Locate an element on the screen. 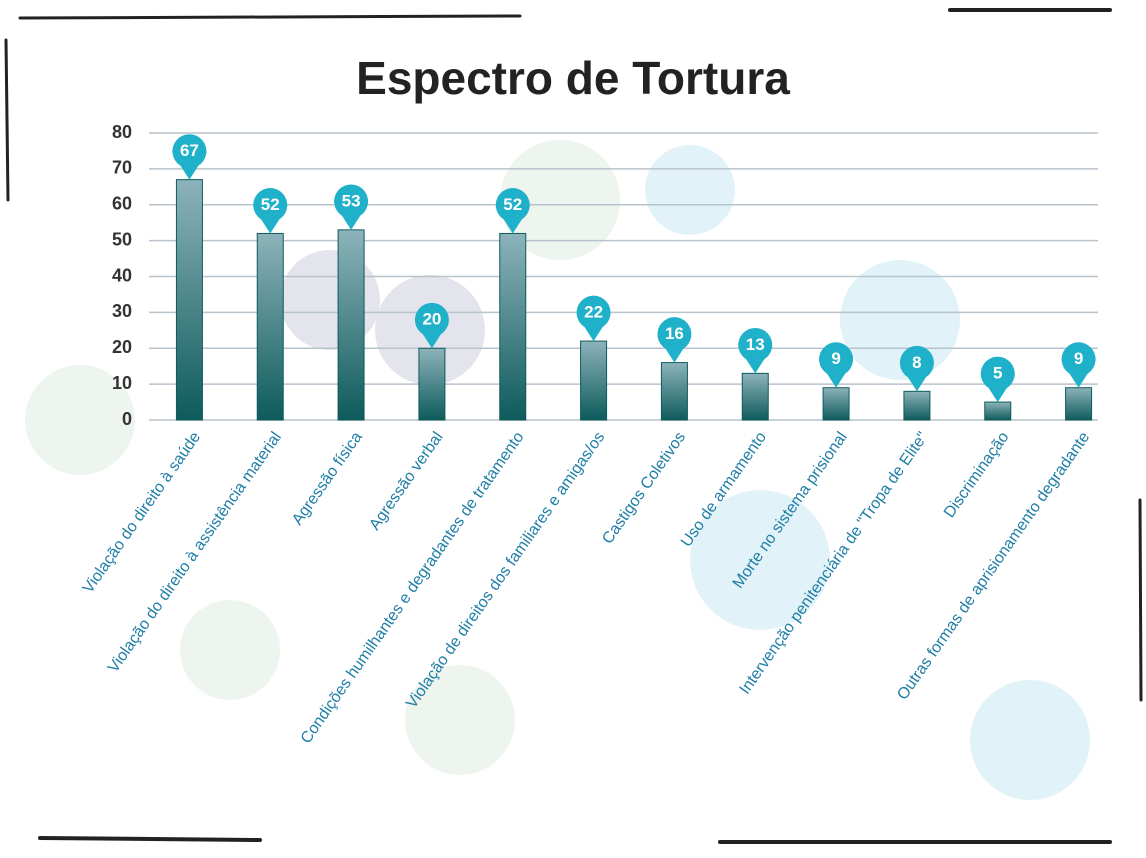 The image size is (1146, 858). value-label: 22 is located at coordinates (593, 312).